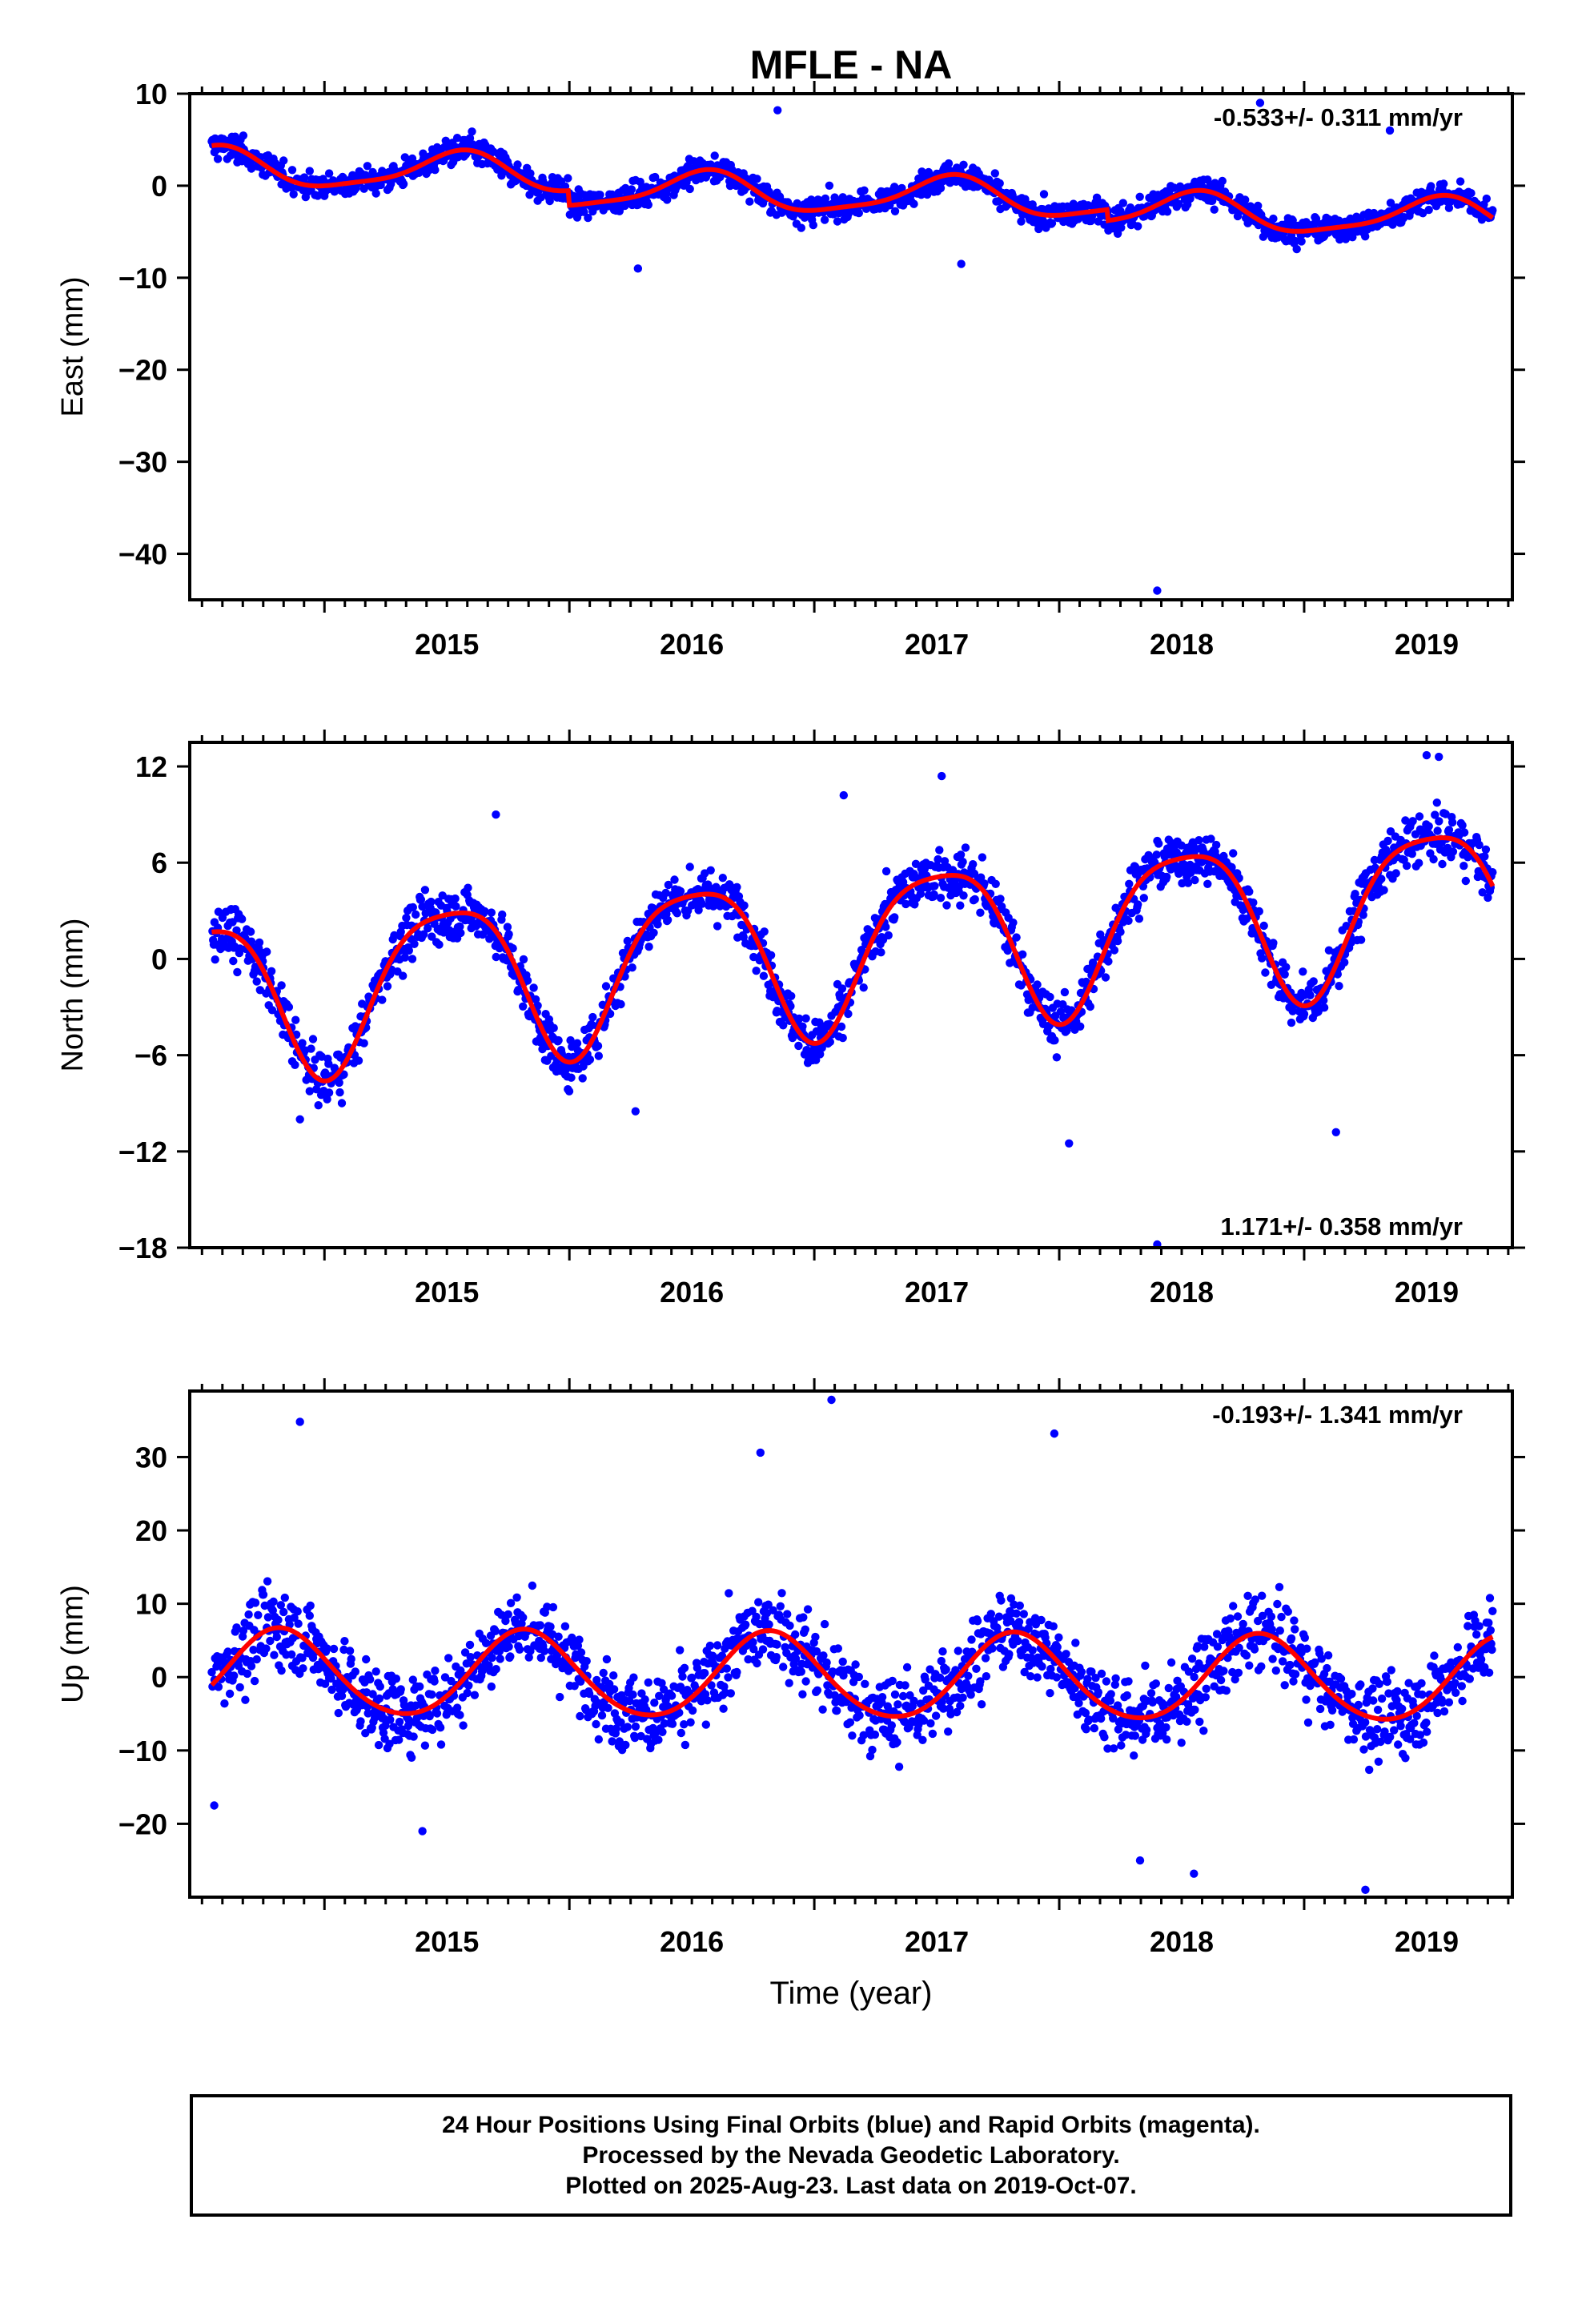 The image size is (1582, 2324). What do you see at coordinates (159, 863) in the screenshot?
I see `north-ytick-label: 6` at bounding box center [159, 863].